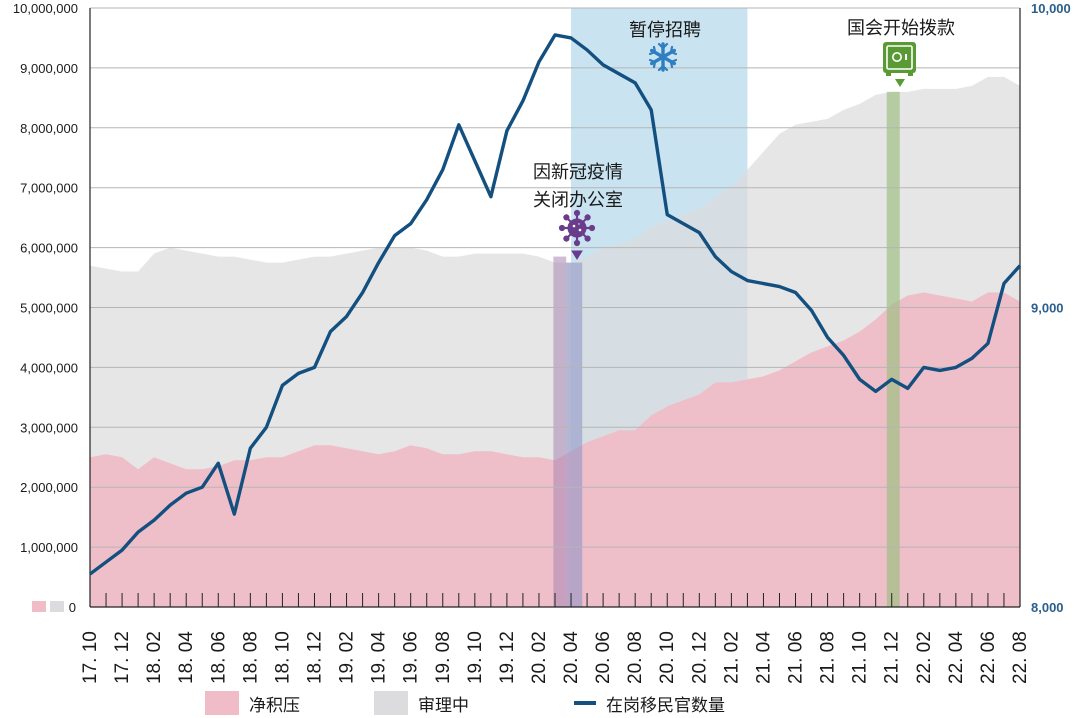  I want to click on x-tick-label: 21. 06, so click(796, 657).